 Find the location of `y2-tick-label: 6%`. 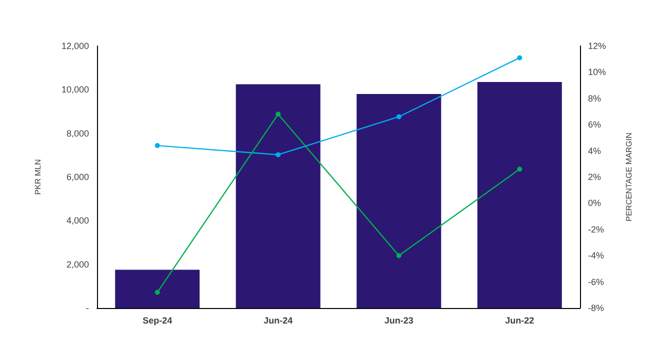

y2-tick-label: 6% is located at coordinates (595, 125).